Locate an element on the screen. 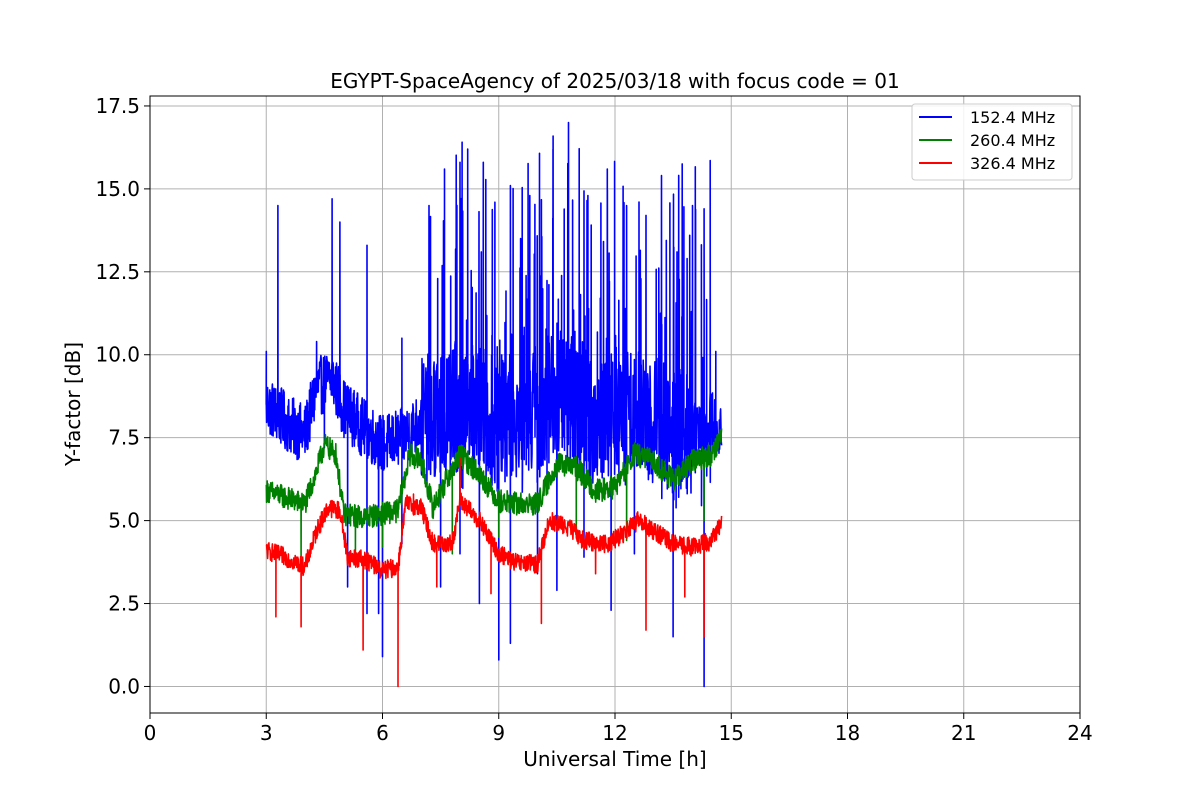 The image size is (1200, 800). series-line-260-4-mhz is located at coordinates (494, 493).